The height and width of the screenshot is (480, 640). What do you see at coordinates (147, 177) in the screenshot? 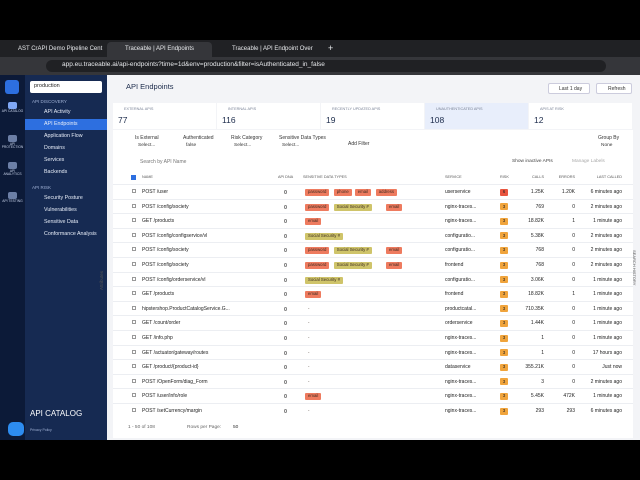
I see `column-header: NAME` at bounding box center [147, 177].